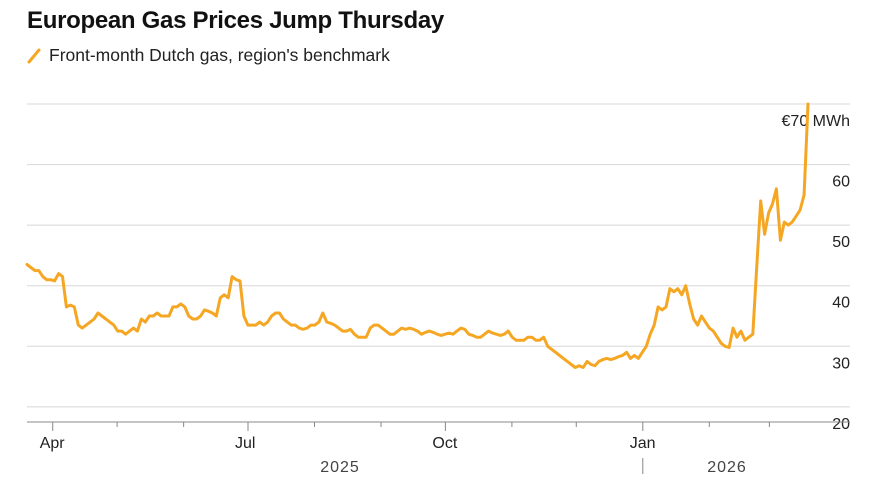 This screenshot has width=886, height=493. I want to click on year-label: 2026, so click(727, 467).